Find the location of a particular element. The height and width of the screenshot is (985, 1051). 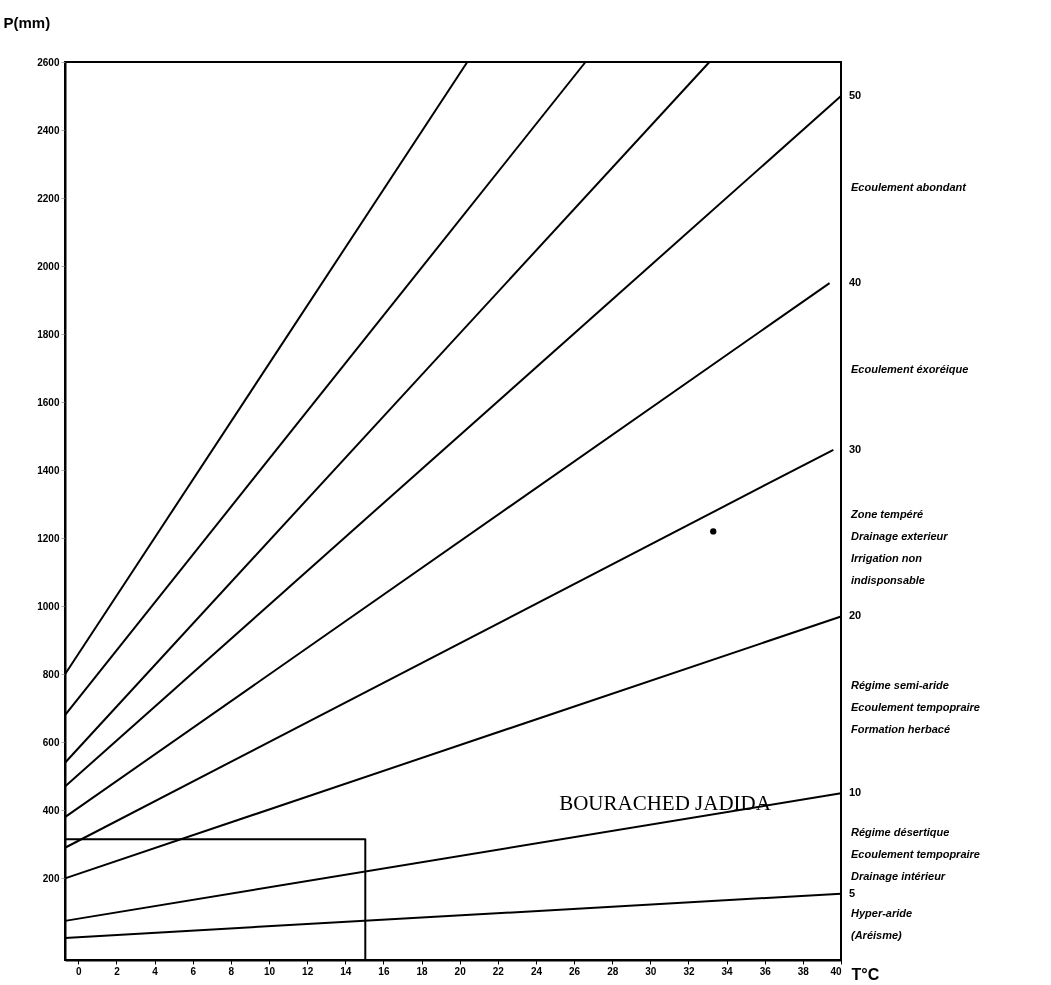

x-tick-label: 8 is located at coordinates (231, 971).